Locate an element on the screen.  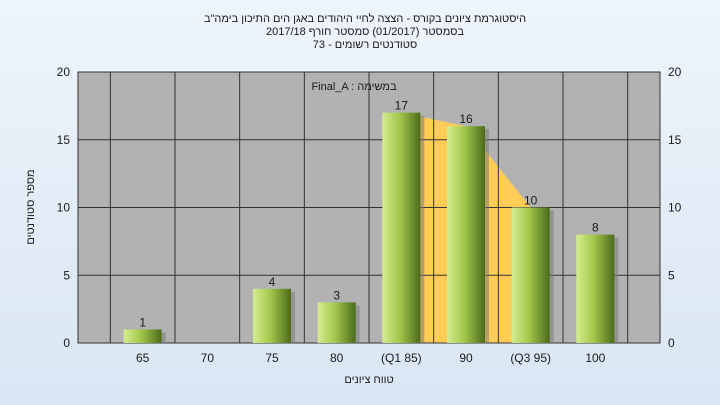
y-axis-label: מספר סטודנטים is located at coordinates (31, 206).